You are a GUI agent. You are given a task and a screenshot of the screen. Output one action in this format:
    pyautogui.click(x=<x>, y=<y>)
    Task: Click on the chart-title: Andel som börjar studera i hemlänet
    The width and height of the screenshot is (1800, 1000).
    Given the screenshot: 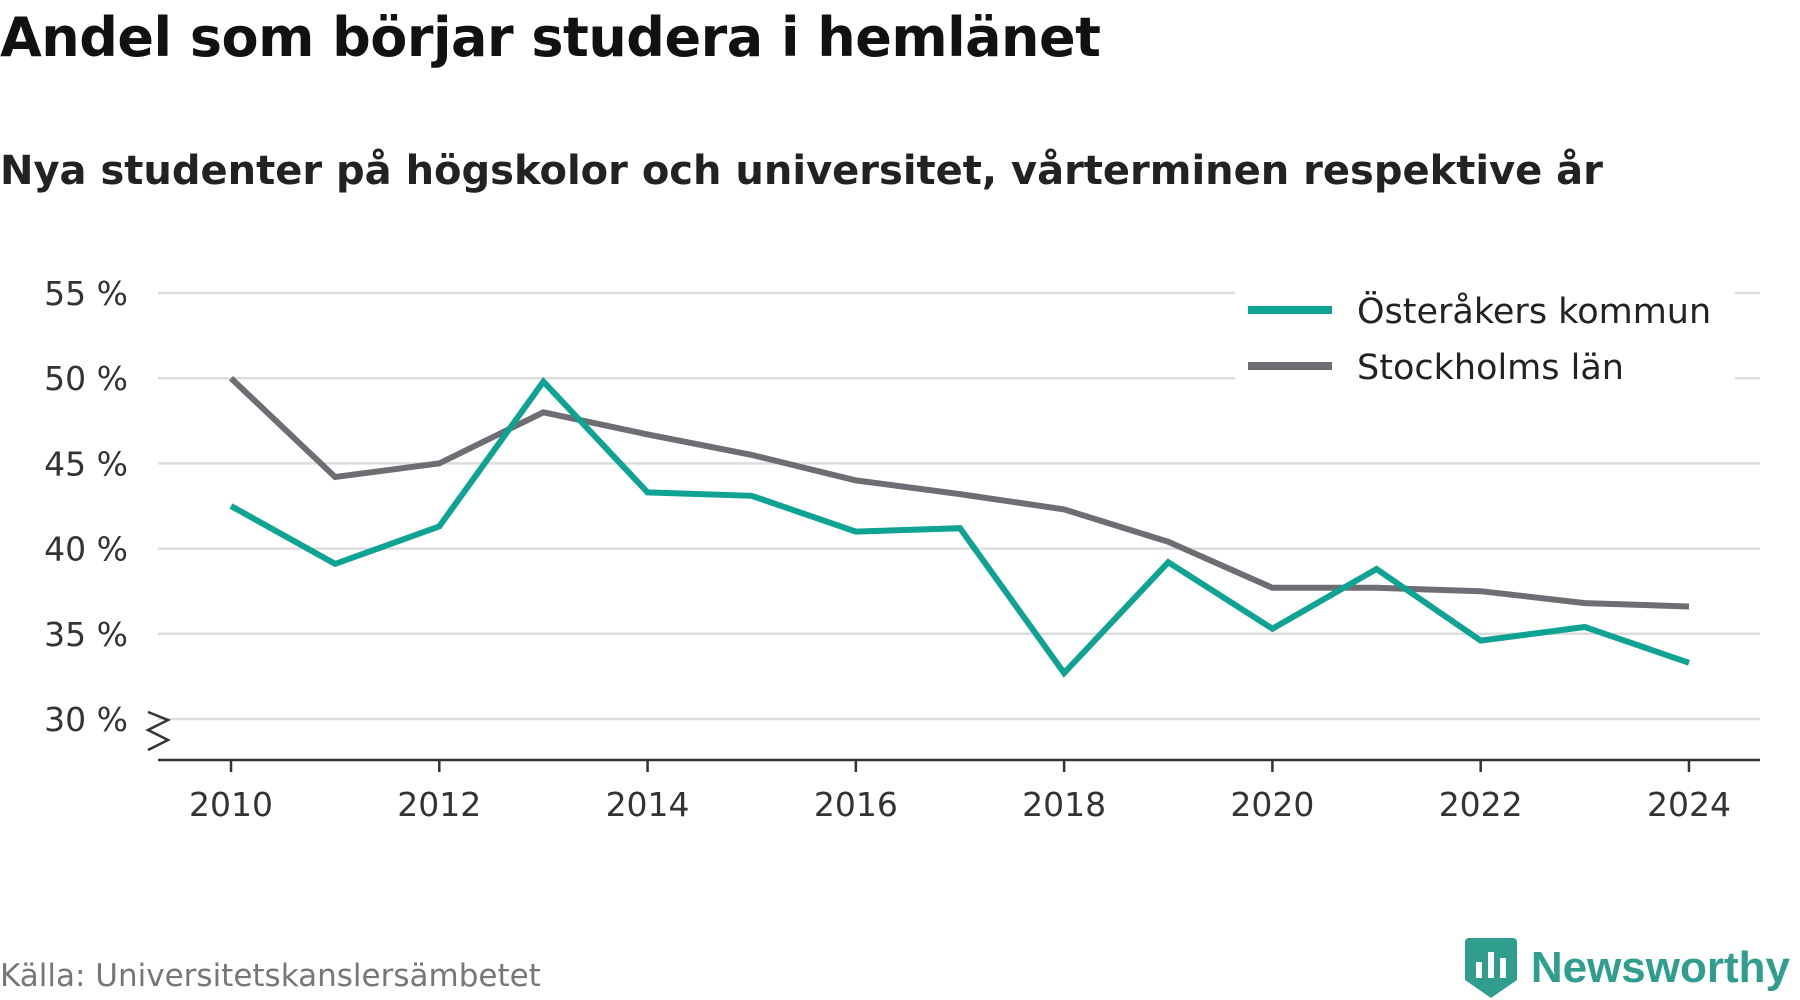 What is the action you would take?
    pyautogui.click(x=550, y=37)
    